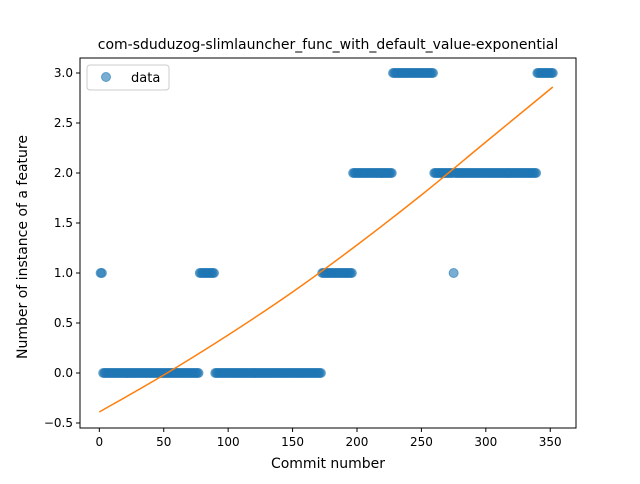 This screenshot has height=484, width=640. I want to click on legend: data, so click(128, 77).